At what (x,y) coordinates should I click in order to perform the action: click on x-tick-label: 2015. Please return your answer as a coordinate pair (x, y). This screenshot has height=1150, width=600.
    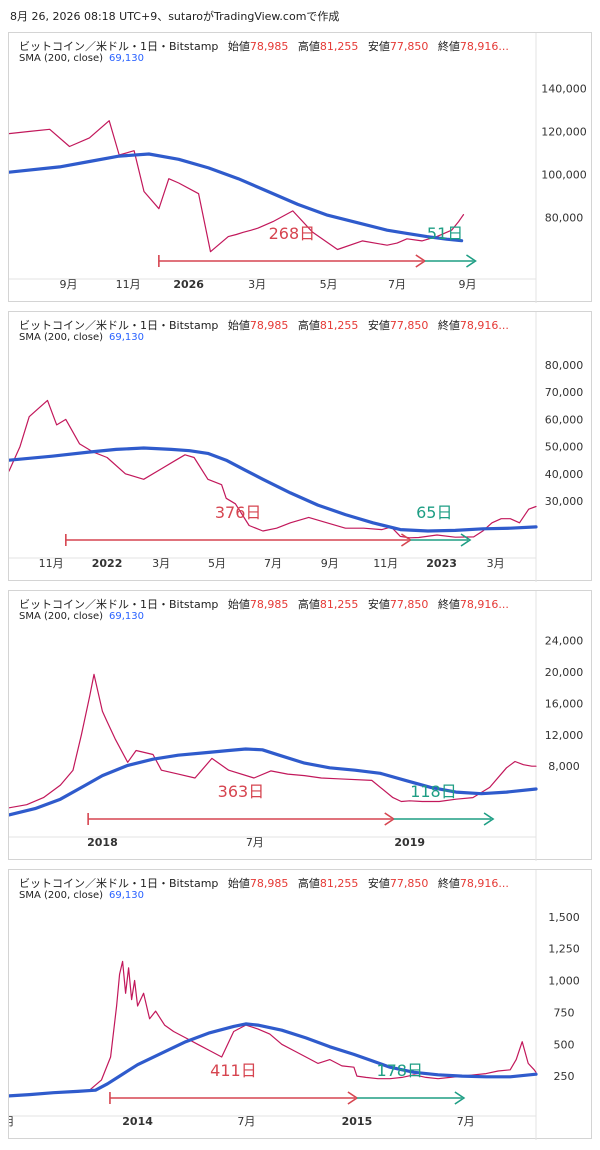
    Looking at the image, I should click on (357, 1121).